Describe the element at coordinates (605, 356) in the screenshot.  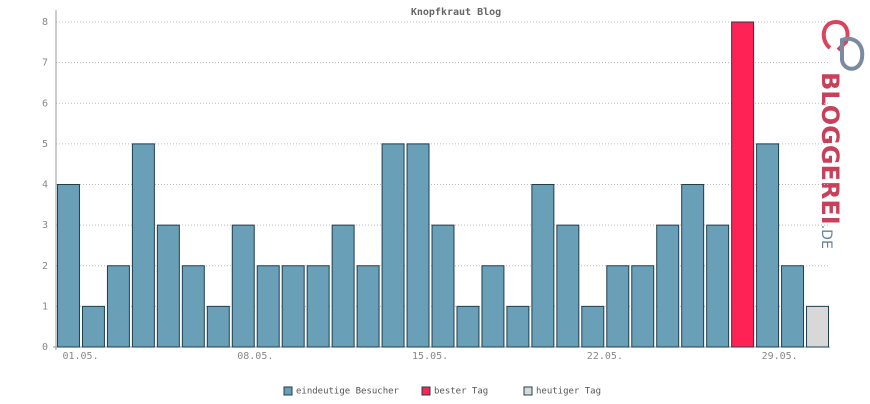
I see `x-tick-label: 22.05.` at that location.